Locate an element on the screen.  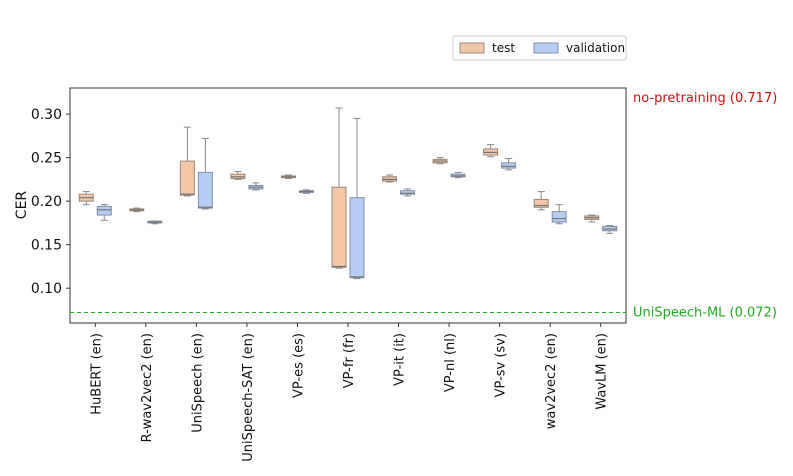
x-tick-label: VP-sv (sv) is located at coordinates (501, 365).